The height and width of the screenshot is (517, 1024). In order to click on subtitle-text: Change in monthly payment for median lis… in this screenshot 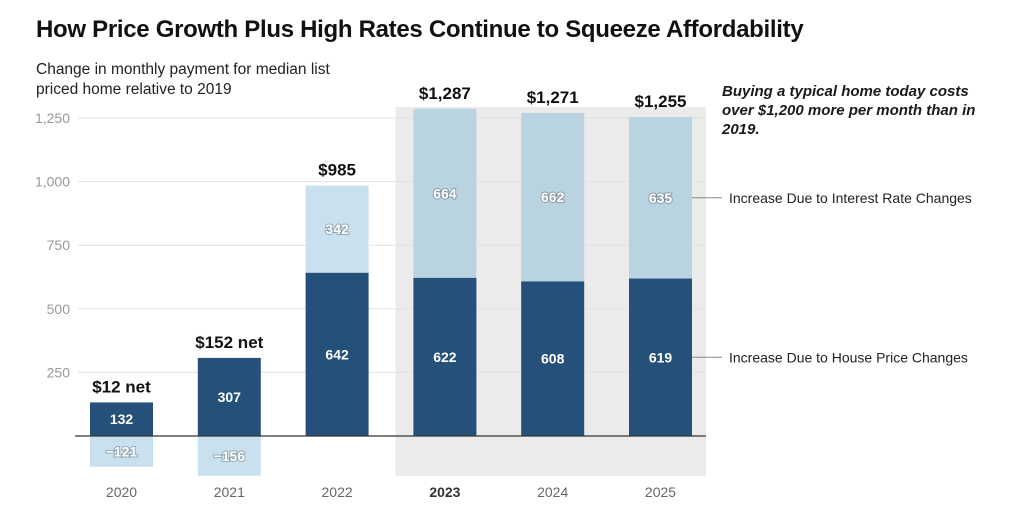, I will do `click(183, 79)`.